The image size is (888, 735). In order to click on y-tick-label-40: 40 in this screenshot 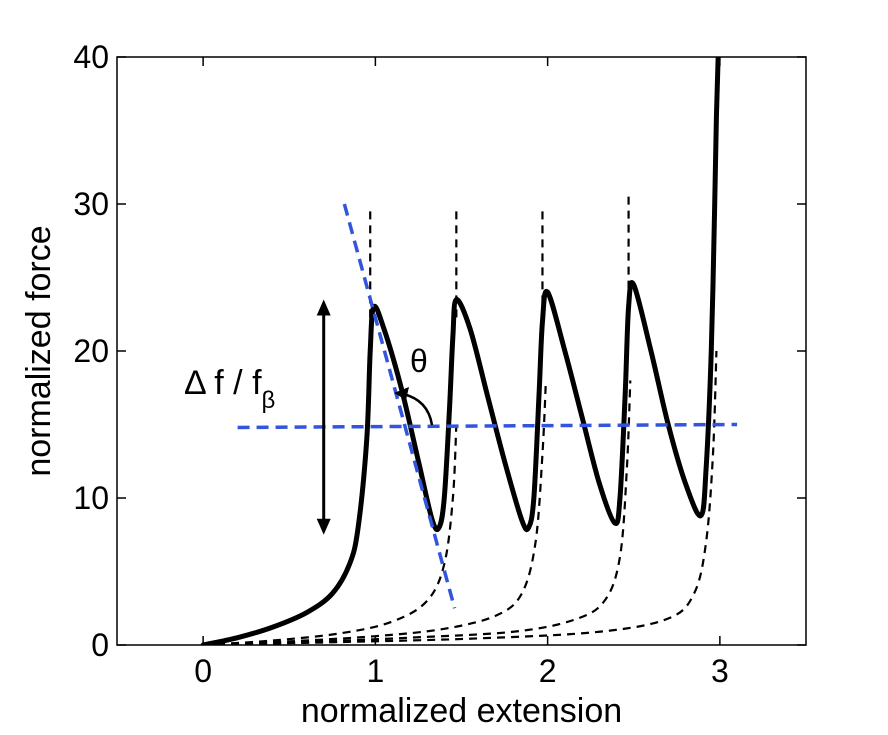, I will do `click(91, 57)`.